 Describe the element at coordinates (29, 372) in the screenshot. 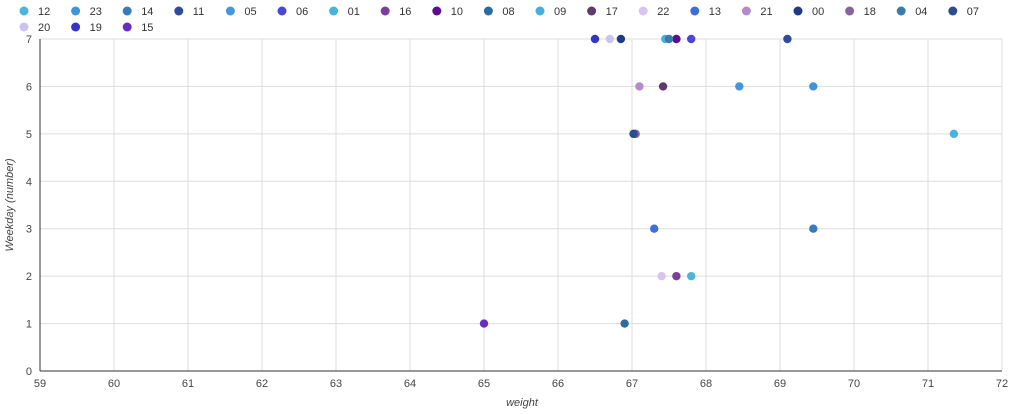

I see `y-tick-label: 0` at that location.